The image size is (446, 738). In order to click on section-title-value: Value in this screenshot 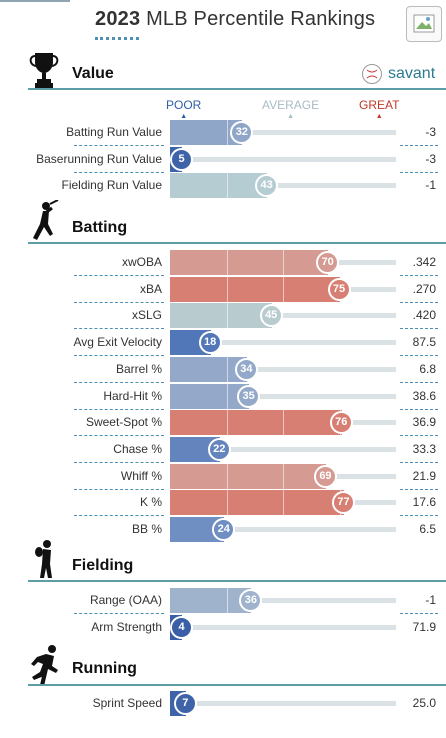, I will do `click(93, 73)`.